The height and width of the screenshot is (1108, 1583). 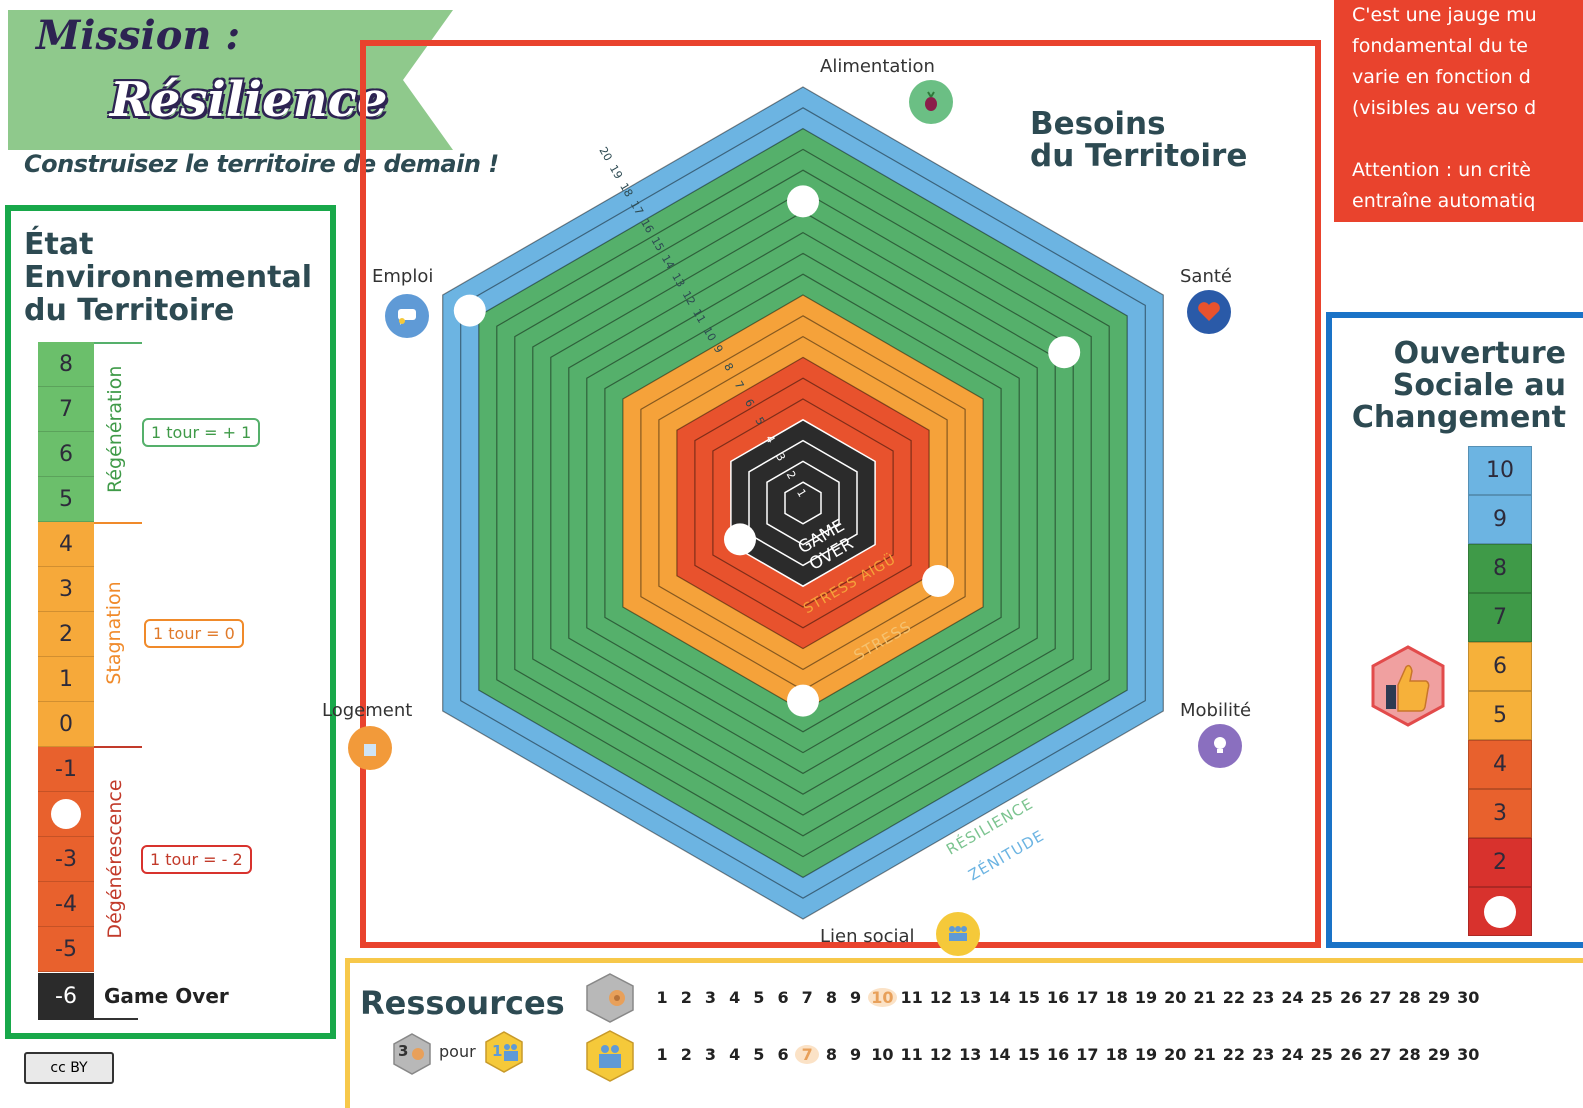 What do you see at coordinates (129, 310) in the screenshot?
I see `environment-title-line: du Territoire` at bounding box center [129, 310].